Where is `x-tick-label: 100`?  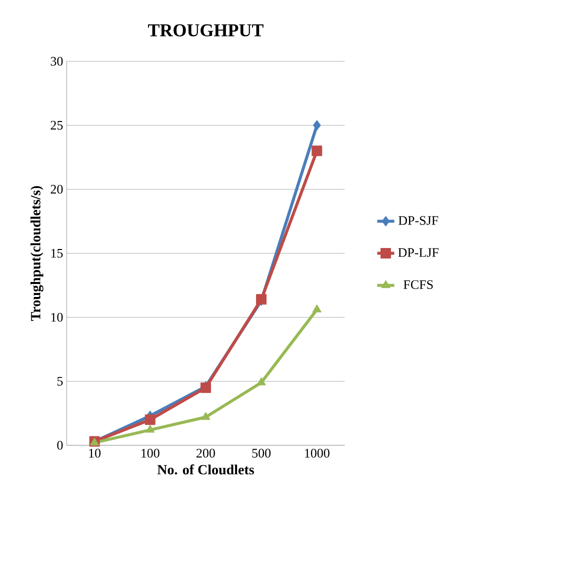 x-tick-label: 100 is located at coordinates (151, 453).